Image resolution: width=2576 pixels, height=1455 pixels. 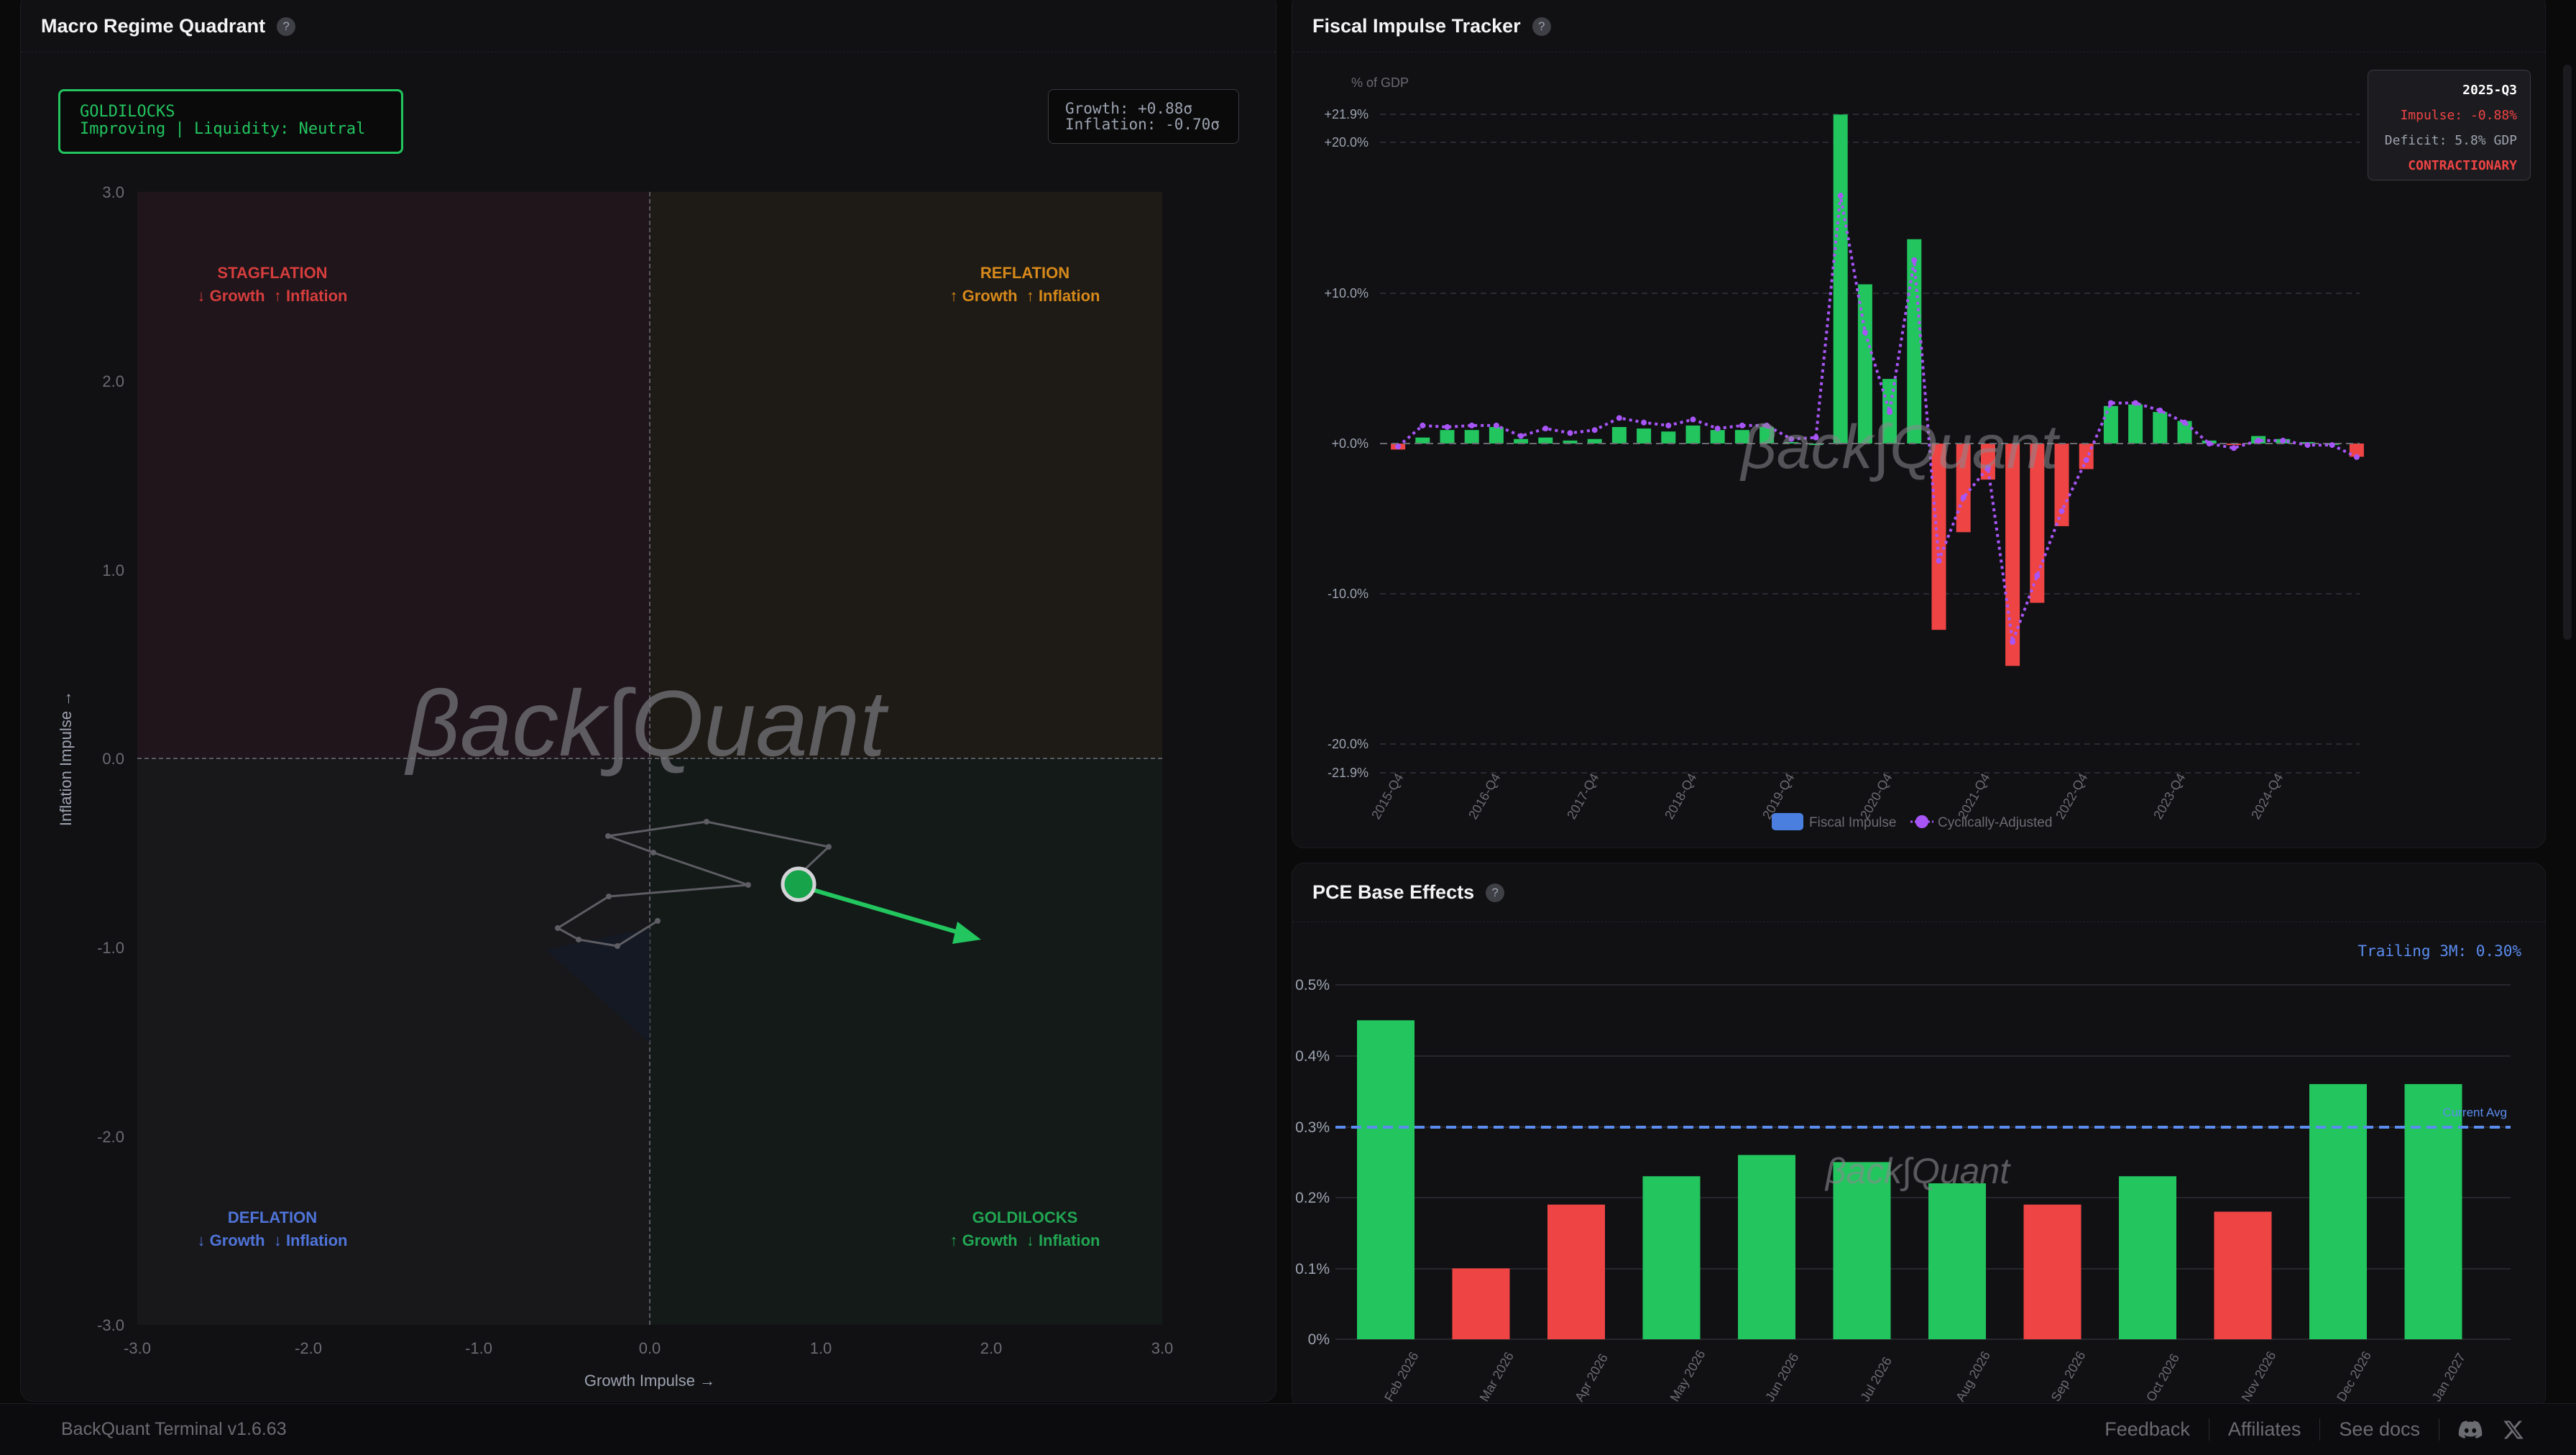 I want to click on stagflation-label: STAGFLATION, so click(x=272, y=273).